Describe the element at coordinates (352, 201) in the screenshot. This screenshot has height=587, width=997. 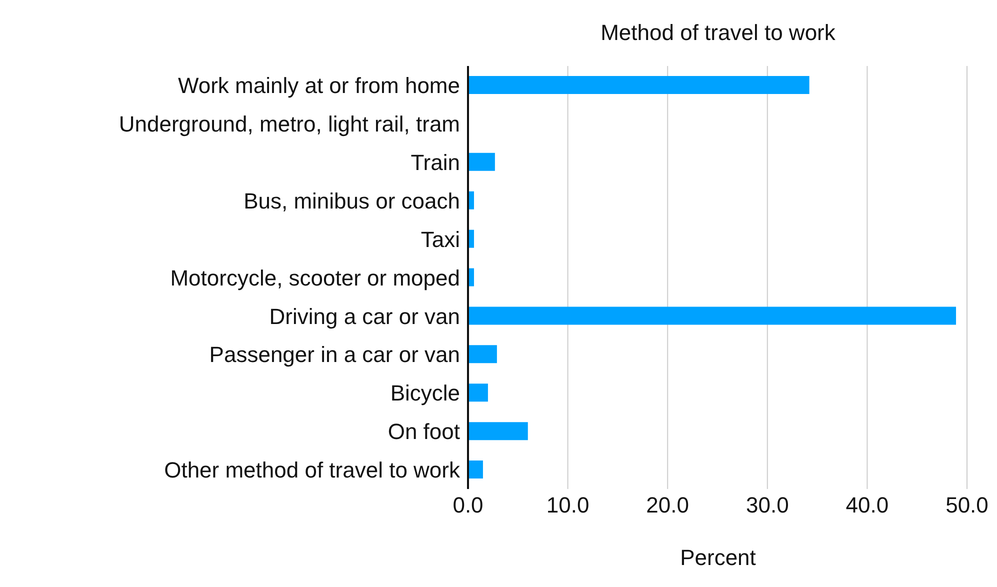
I see `y-tick-label: Bus, minibus or coach` at that location.